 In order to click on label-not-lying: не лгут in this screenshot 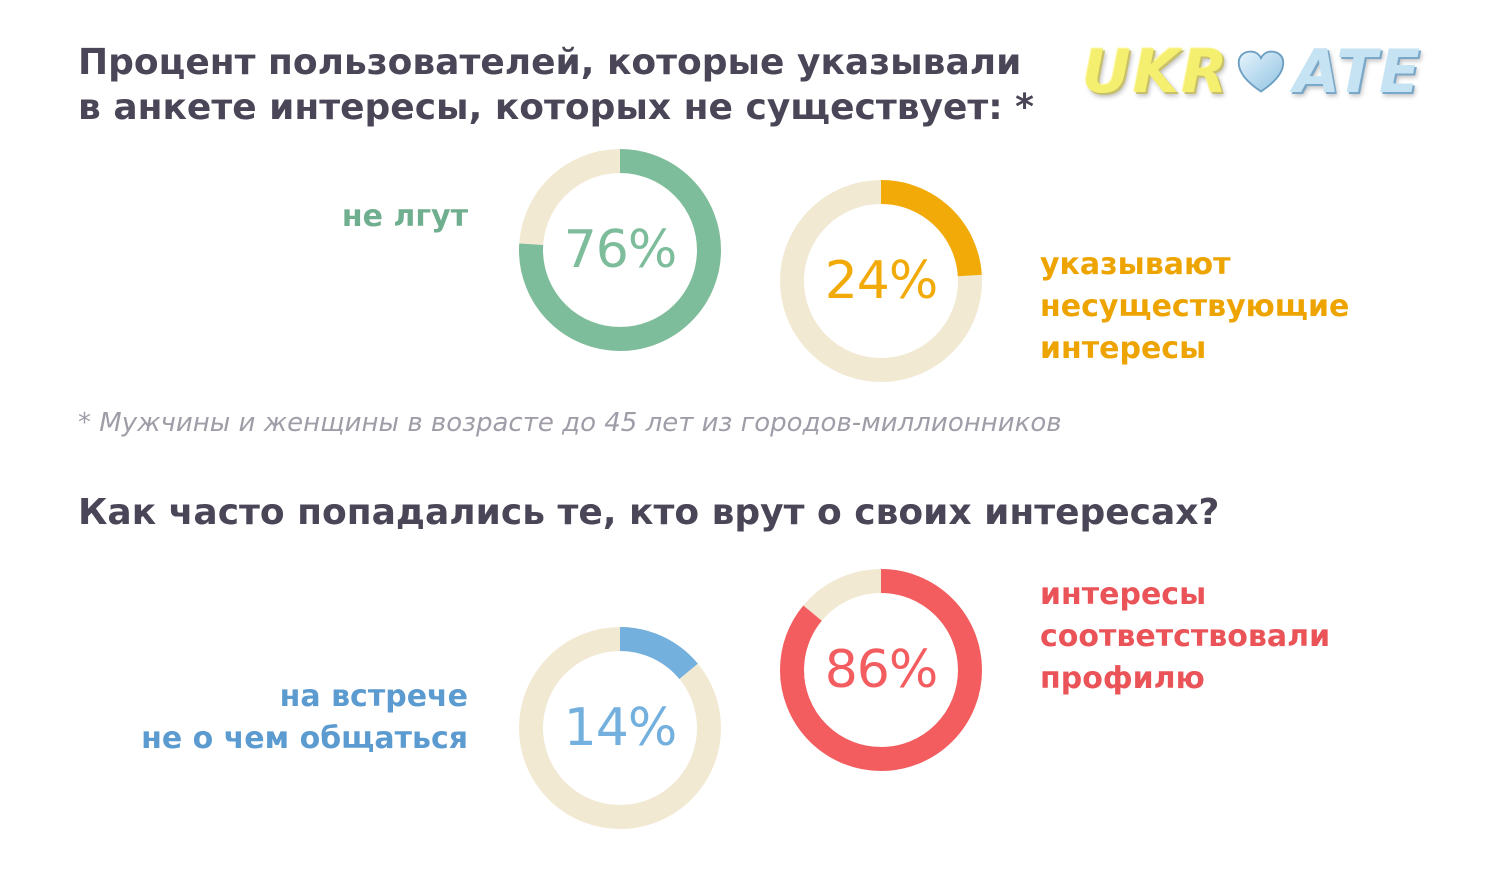, I will do `click(349, 217)`.